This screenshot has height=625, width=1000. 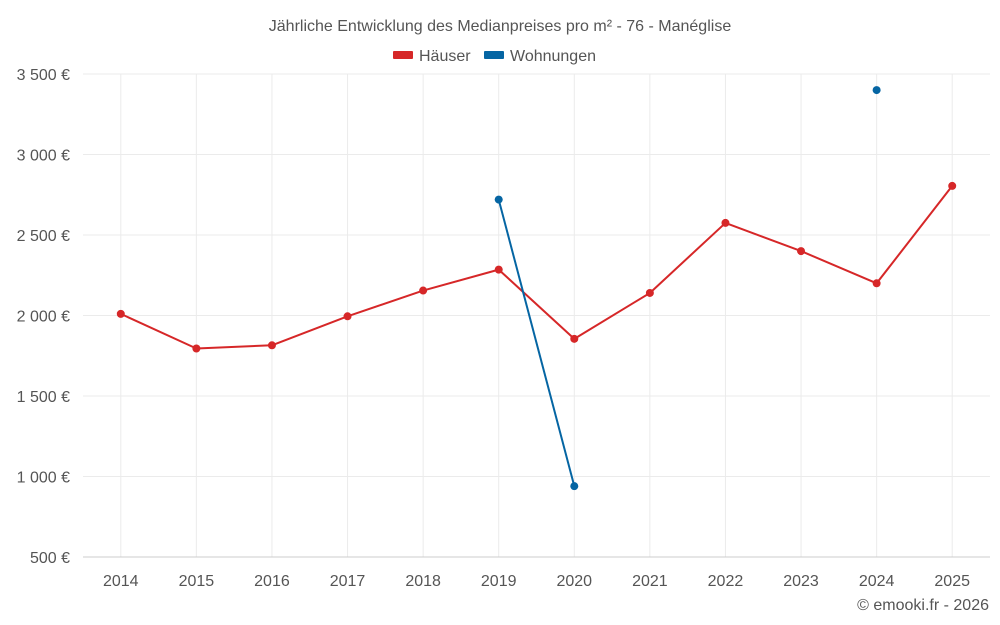 What do you see at coordinates (197, 581) in the screenshot?
I see `x-tick-label: 2015` at bounding box center [197, 581].